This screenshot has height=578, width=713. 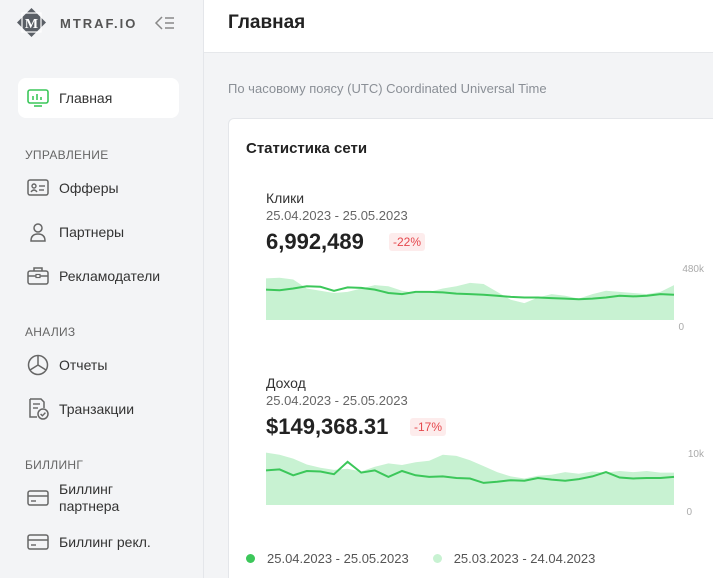 I want to click on sidebar-item-home: Главная, so click(x=98, y=98).